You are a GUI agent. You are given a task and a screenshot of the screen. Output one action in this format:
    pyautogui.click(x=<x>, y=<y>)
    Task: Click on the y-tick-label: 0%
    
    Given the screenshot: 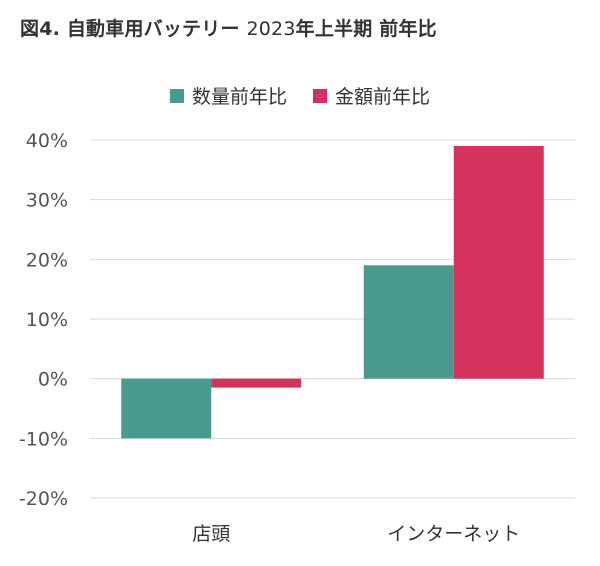 What is the action you would take?
    pyautogui.click(x=53, y=380)
    